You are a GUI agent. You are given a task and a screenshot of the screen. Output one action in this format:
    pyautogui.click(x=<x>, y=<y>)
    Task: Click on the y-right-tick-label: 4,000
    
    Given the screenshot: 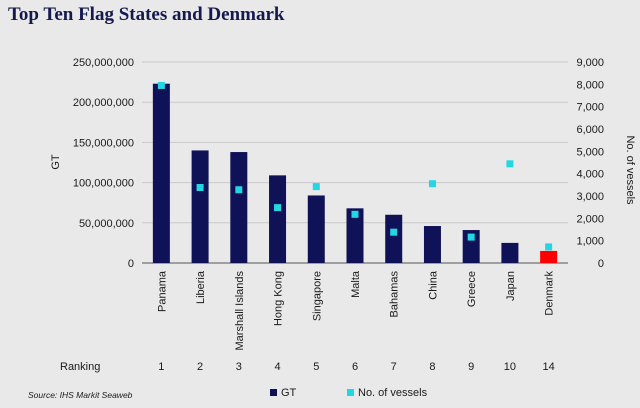 What is the action you would take?
    pyautogui.click(x=590, y=175)
    